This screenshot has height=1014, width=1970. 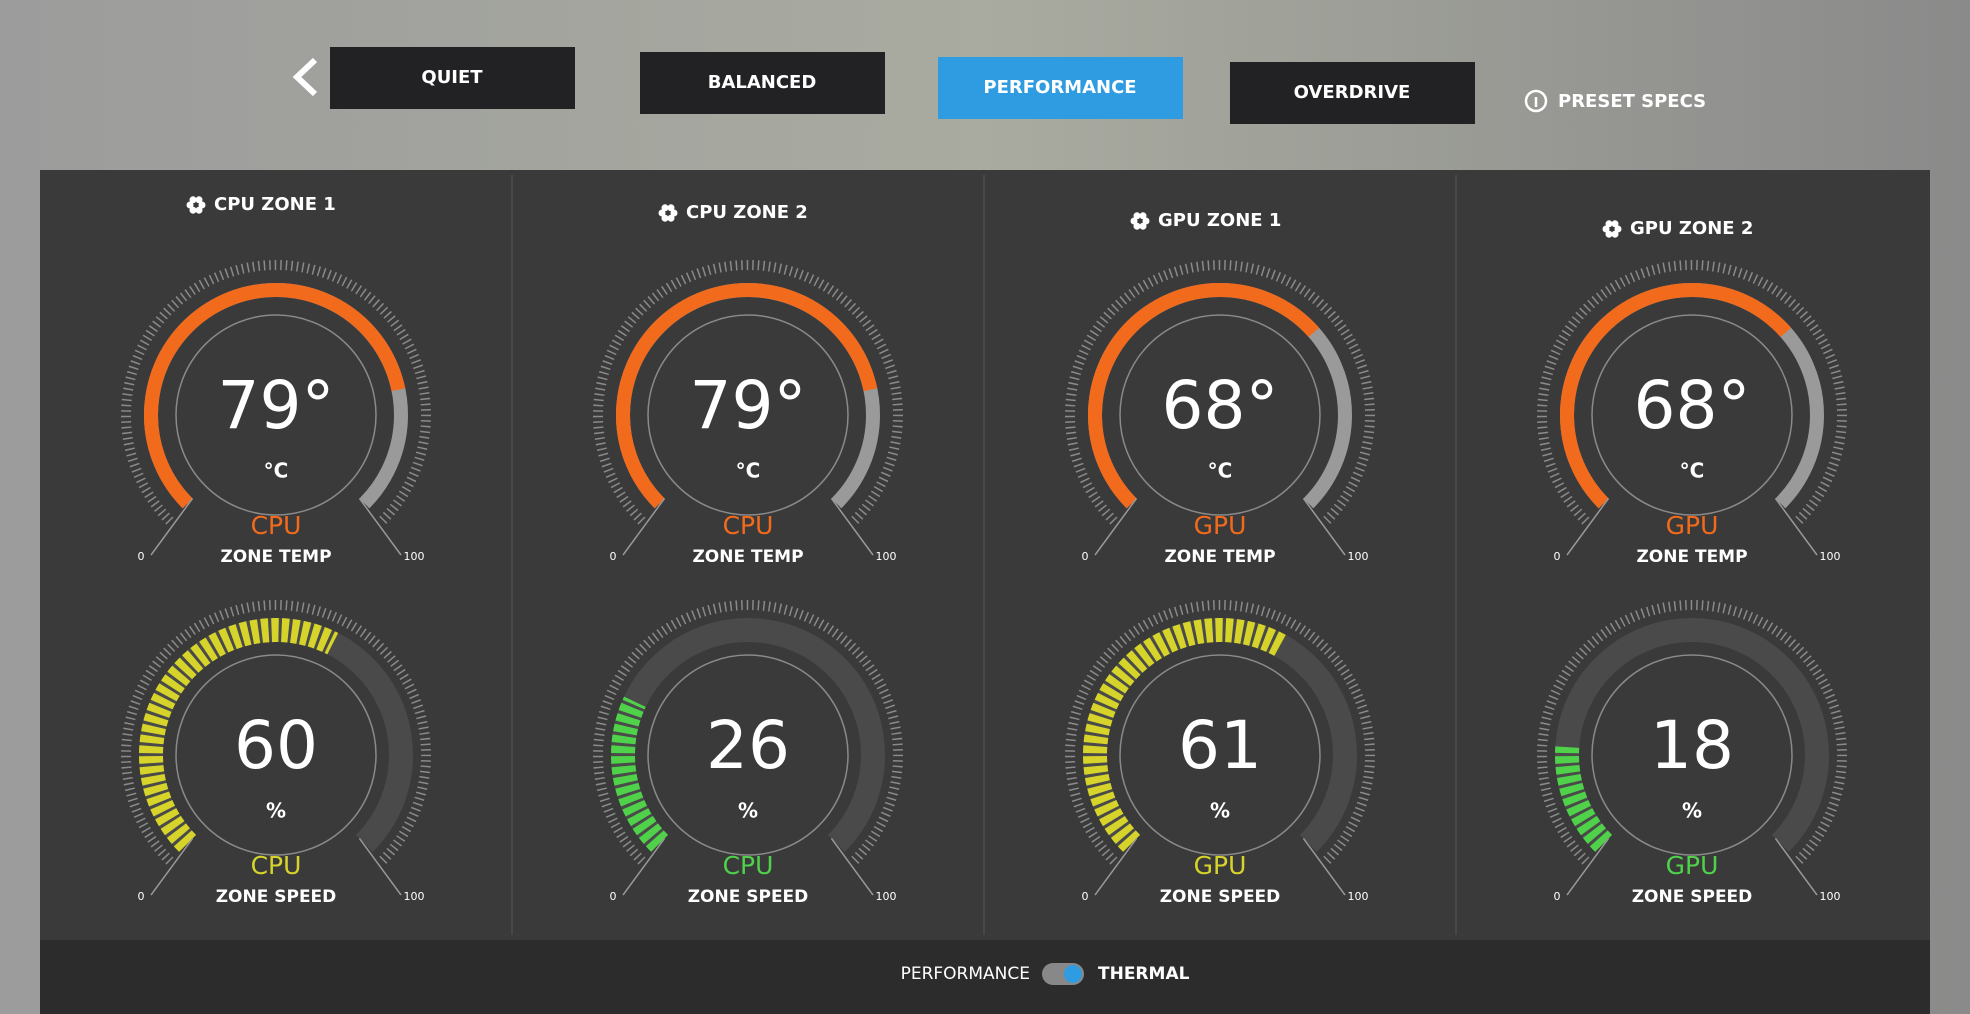 I want to click on zone-title: GPU ZONE 2, so click(x=1691, y=228).